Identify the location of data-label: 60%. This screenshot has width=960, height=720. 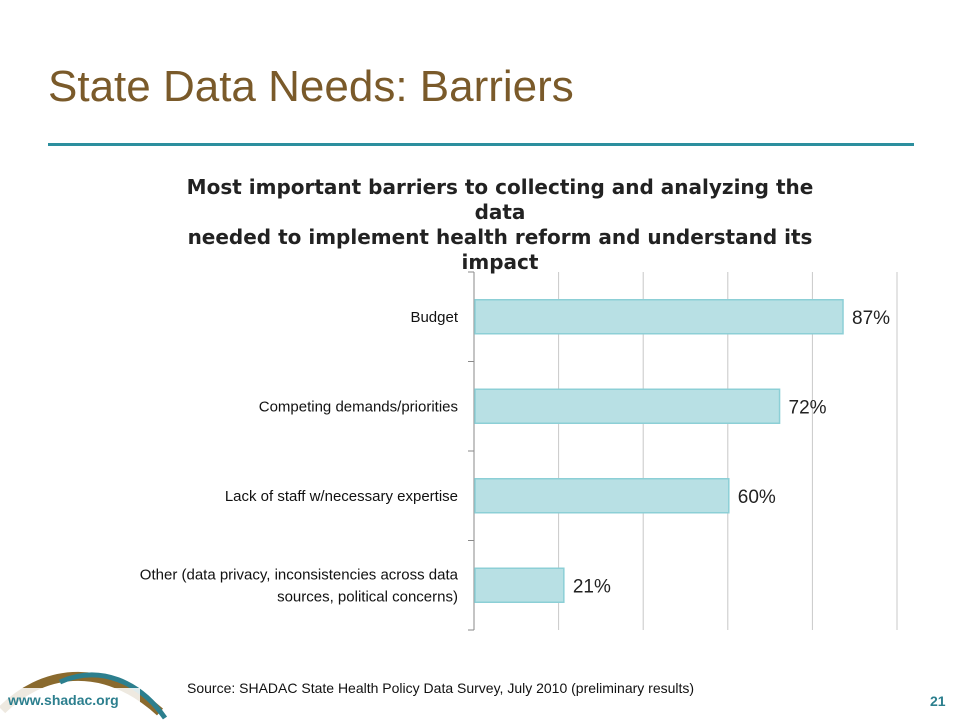
(757, 497).